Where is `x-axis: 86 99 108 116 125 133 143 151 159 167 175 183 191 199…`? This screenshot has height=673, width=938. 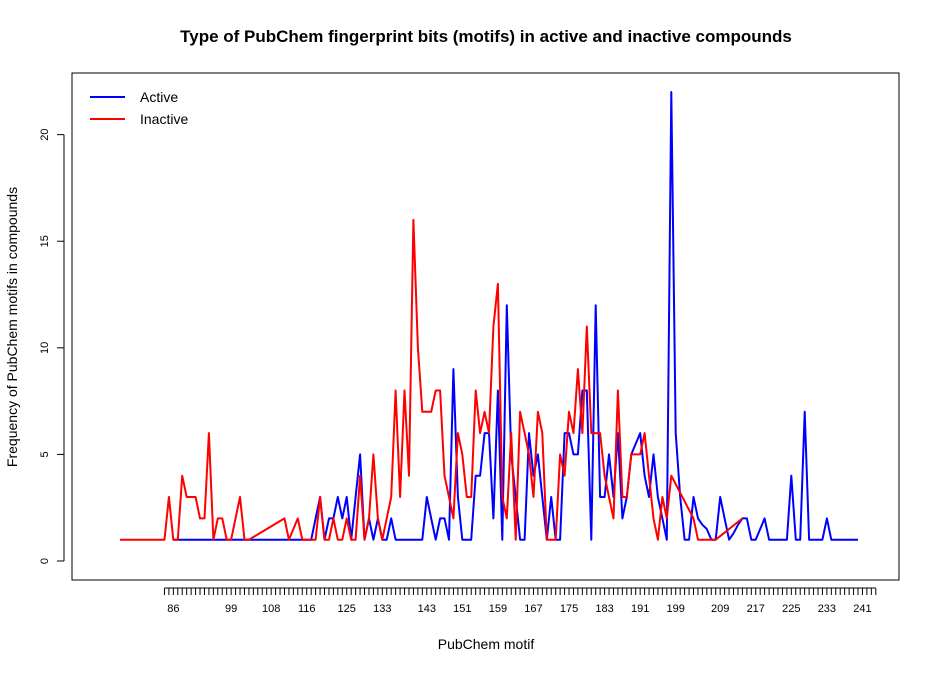
x-axis: 86 99 108 116 125 133 143 151 159 167 175 183 191 199… is located at coordinates (520, 601).